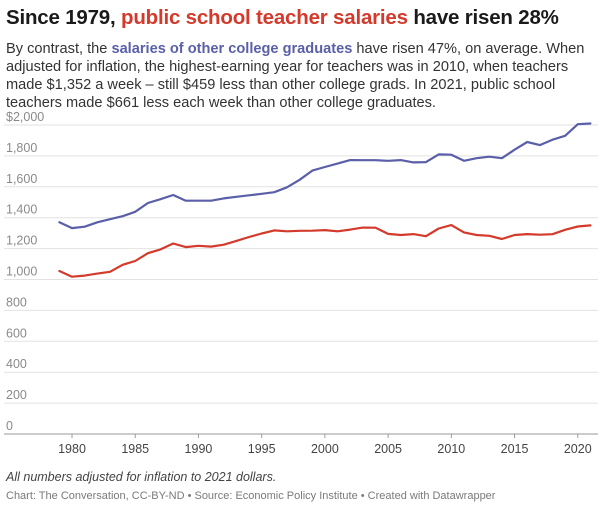  I want to click on y-tick-label: 400, so click(16, 364).